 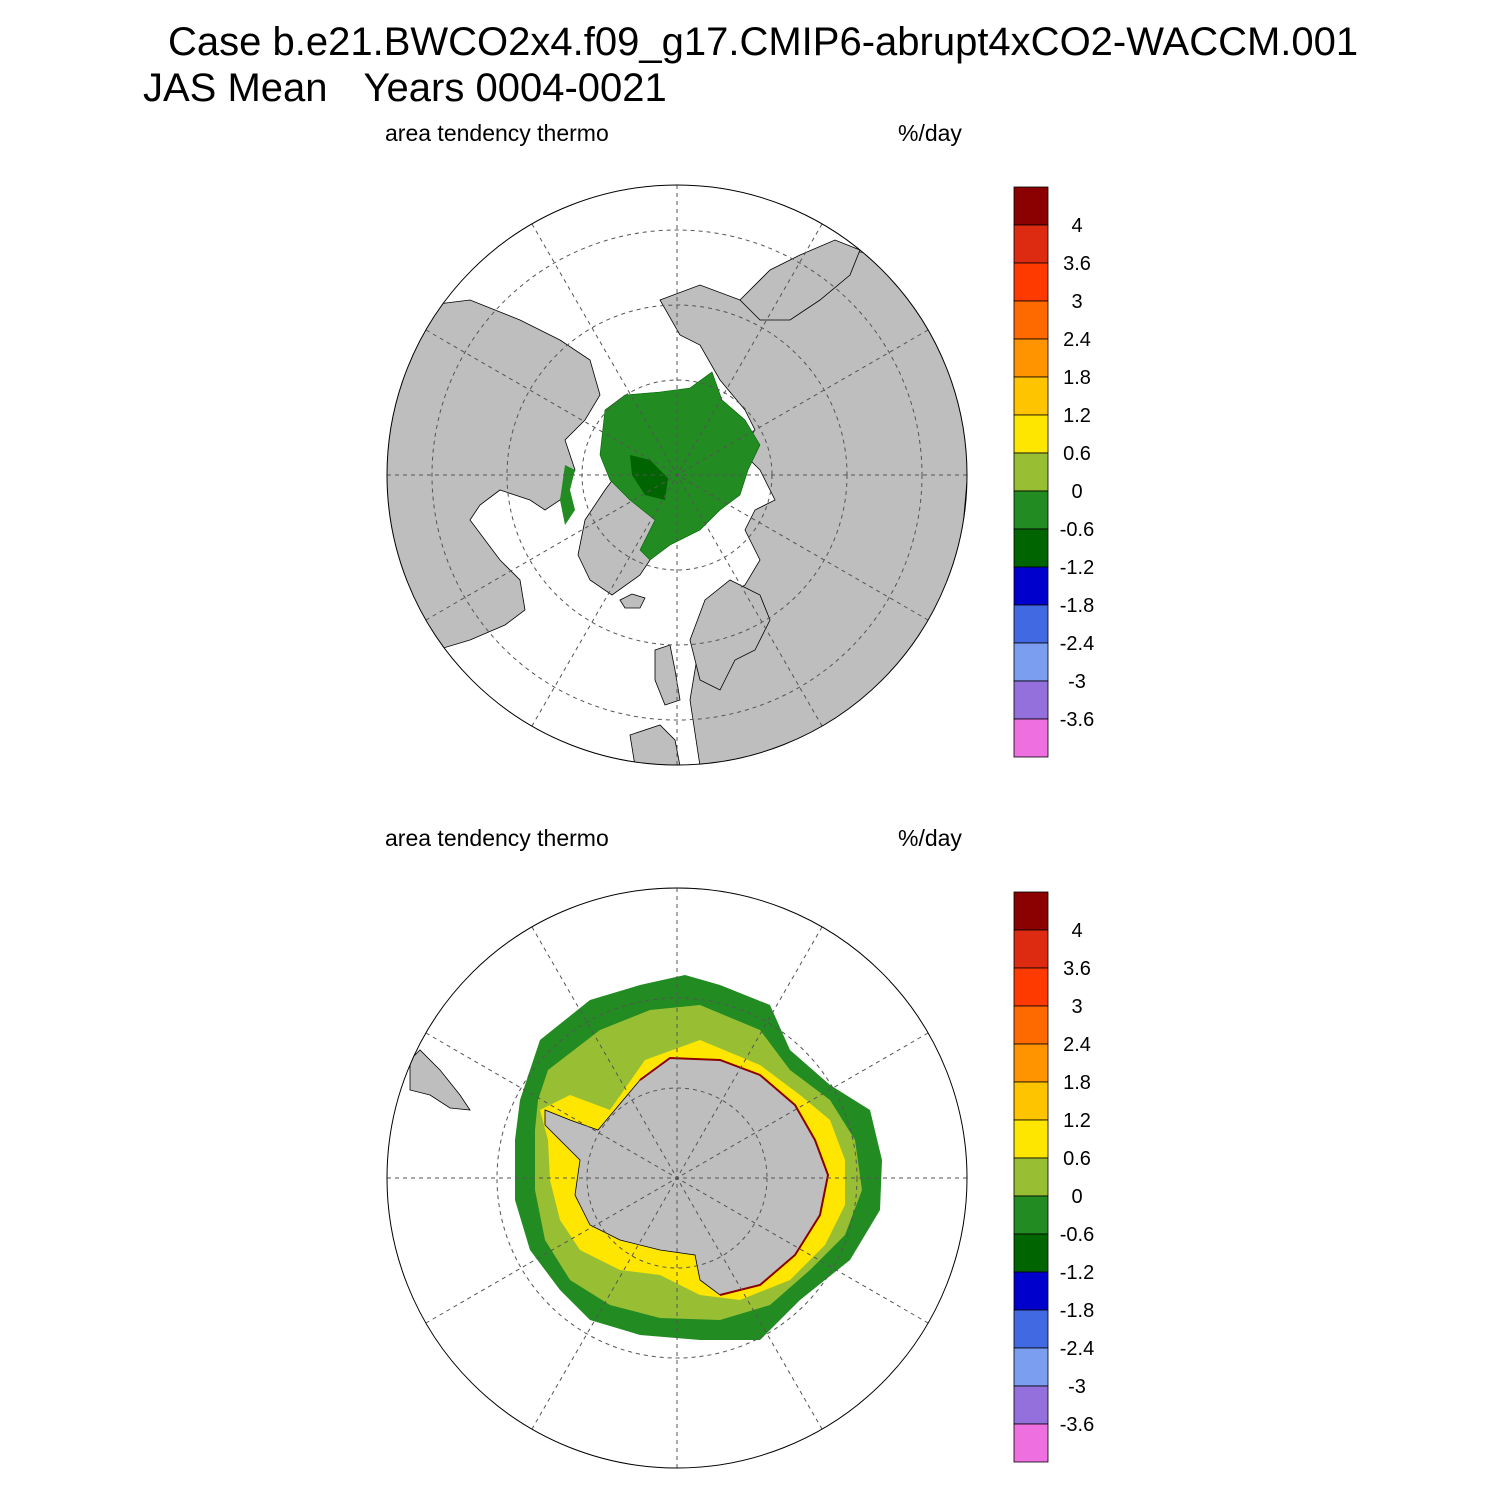 I want to click on sh-colorbar-tick-label: -0.6, so click(x=1077, y=1235).